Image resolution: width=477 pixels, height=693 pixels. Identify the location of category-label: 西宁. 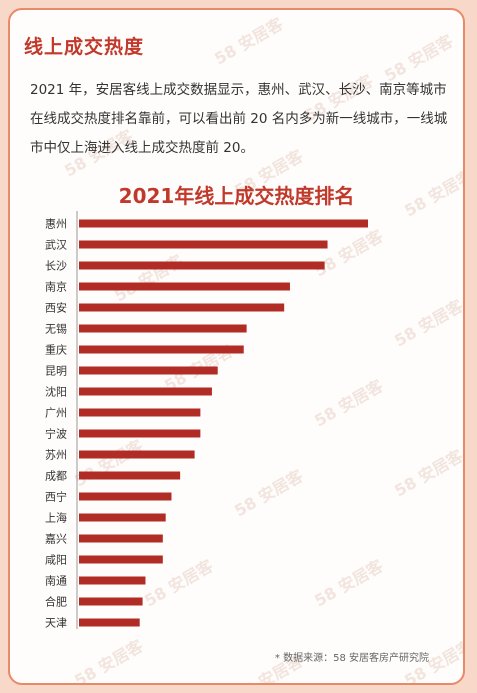
(56, 497).